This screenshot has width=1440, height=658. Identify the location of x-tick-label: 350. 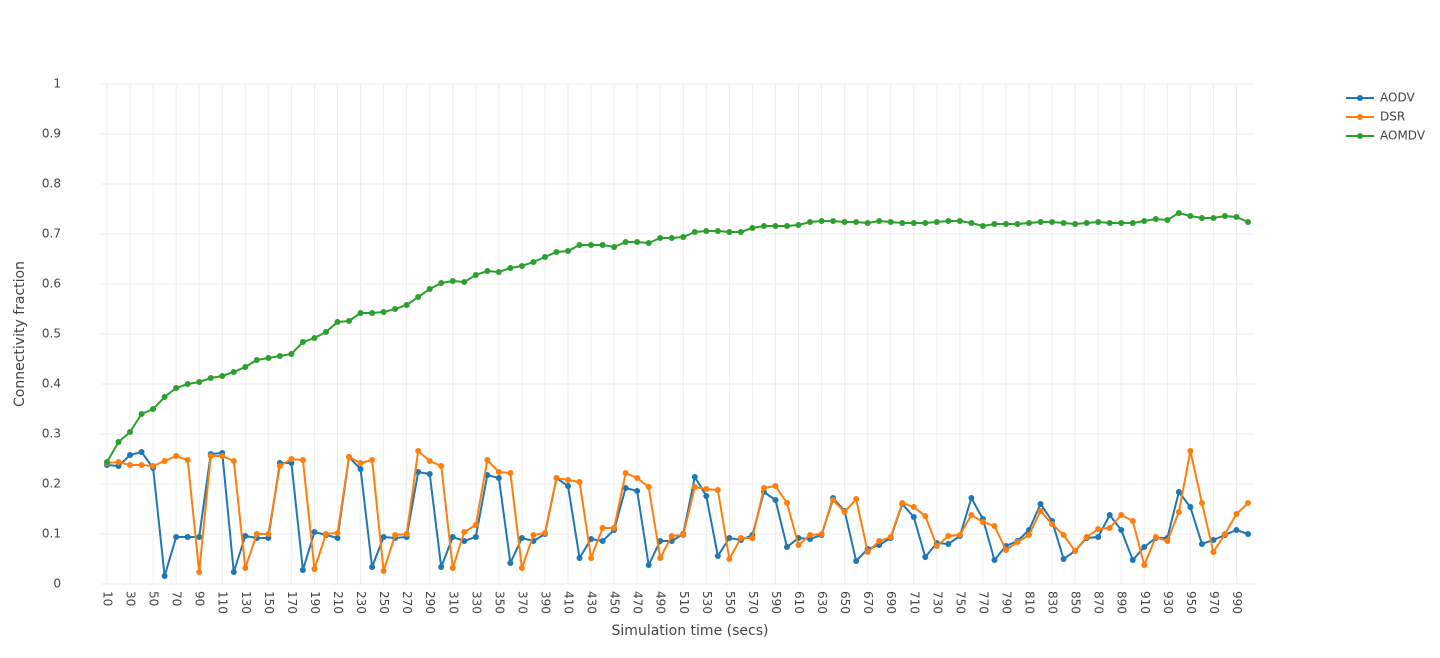
(499, 602).